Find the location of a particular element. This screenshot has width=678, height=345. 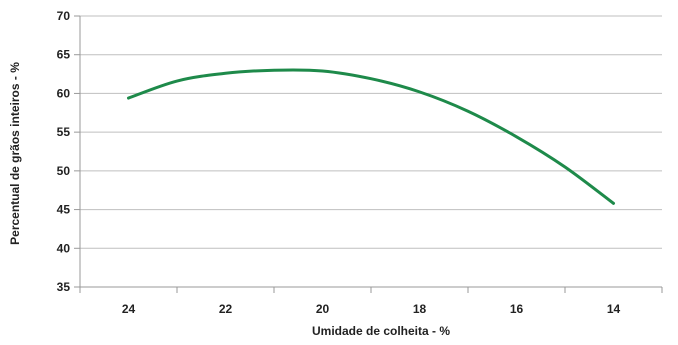

x-tick-label: 22 is located at coordinates (226, 309).